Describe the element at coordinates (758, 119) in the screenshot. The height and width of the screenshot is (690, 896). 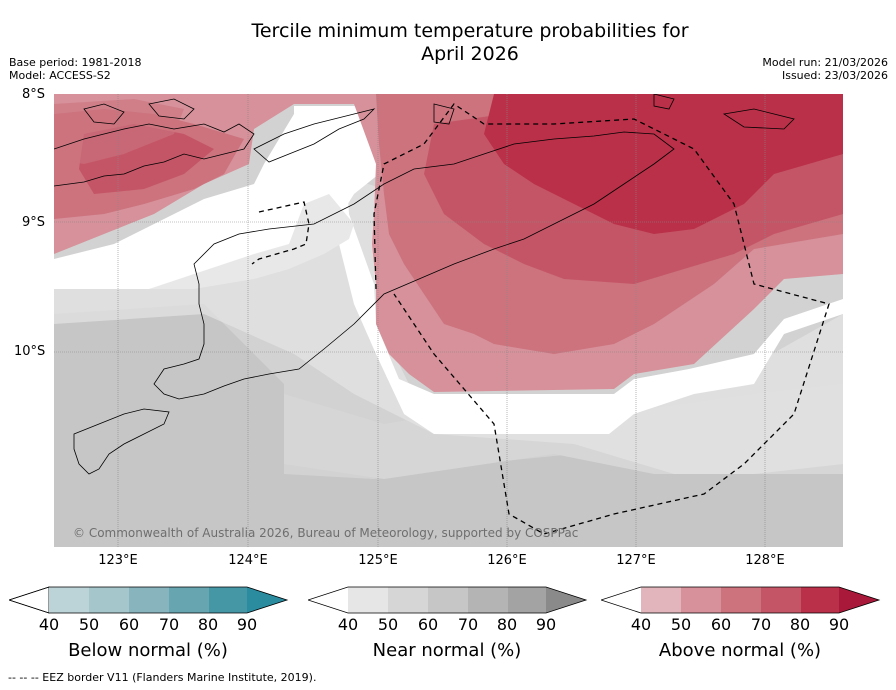
I see `tanimbar-coast` at that location.